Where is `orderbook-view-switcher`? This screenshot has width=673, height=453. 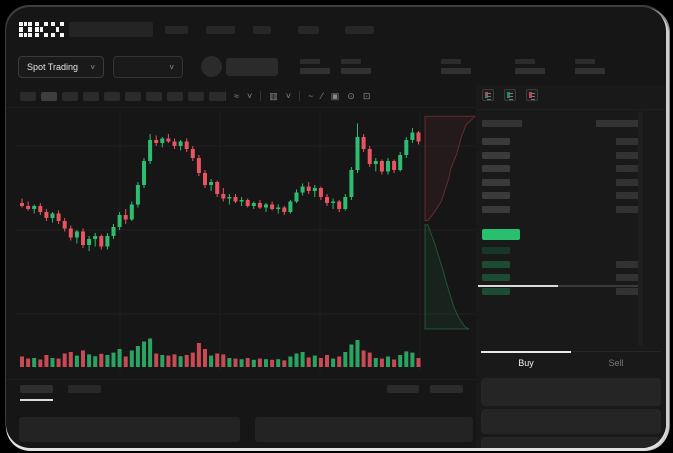 orderbook-view-switcher is located at coordinates (510, 95).